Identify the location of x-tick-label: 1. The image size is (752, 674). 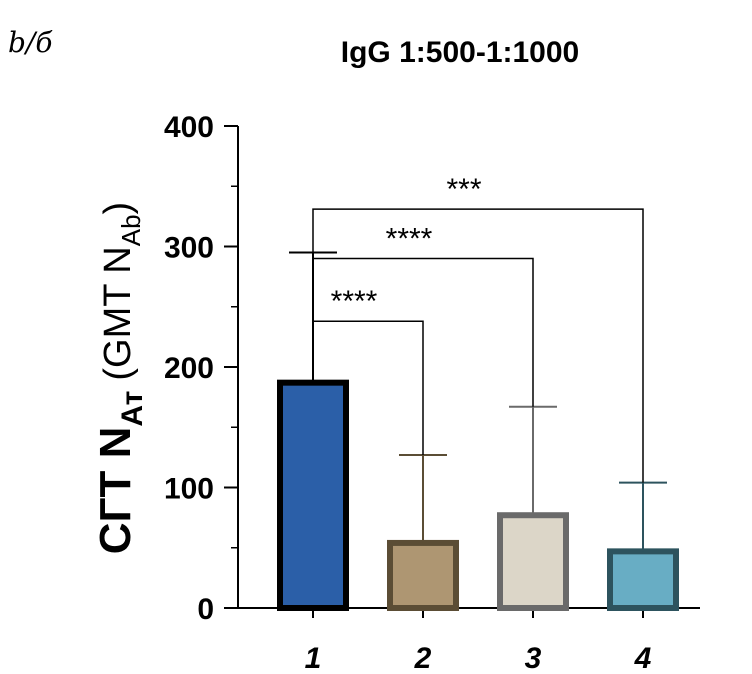
(313, 658).